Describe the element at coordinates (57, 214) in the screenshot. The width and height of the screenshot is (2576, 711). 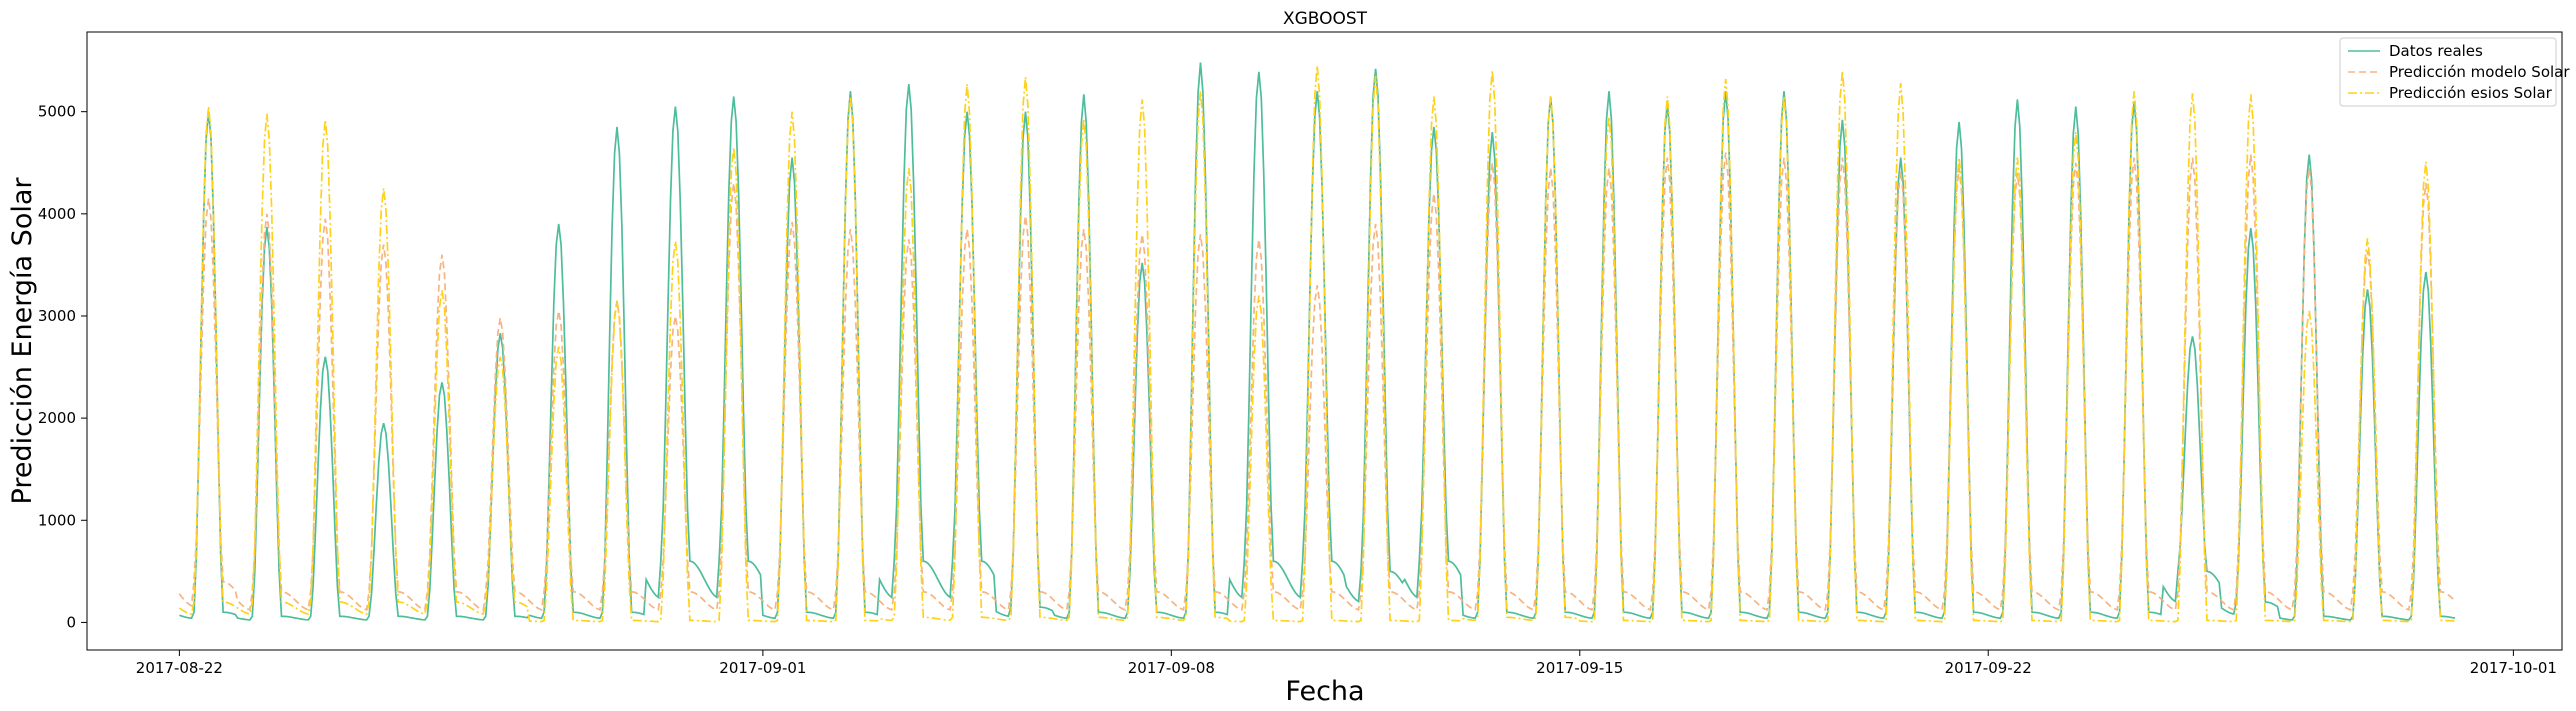
I see `y-tick-label: 4000` at that location.